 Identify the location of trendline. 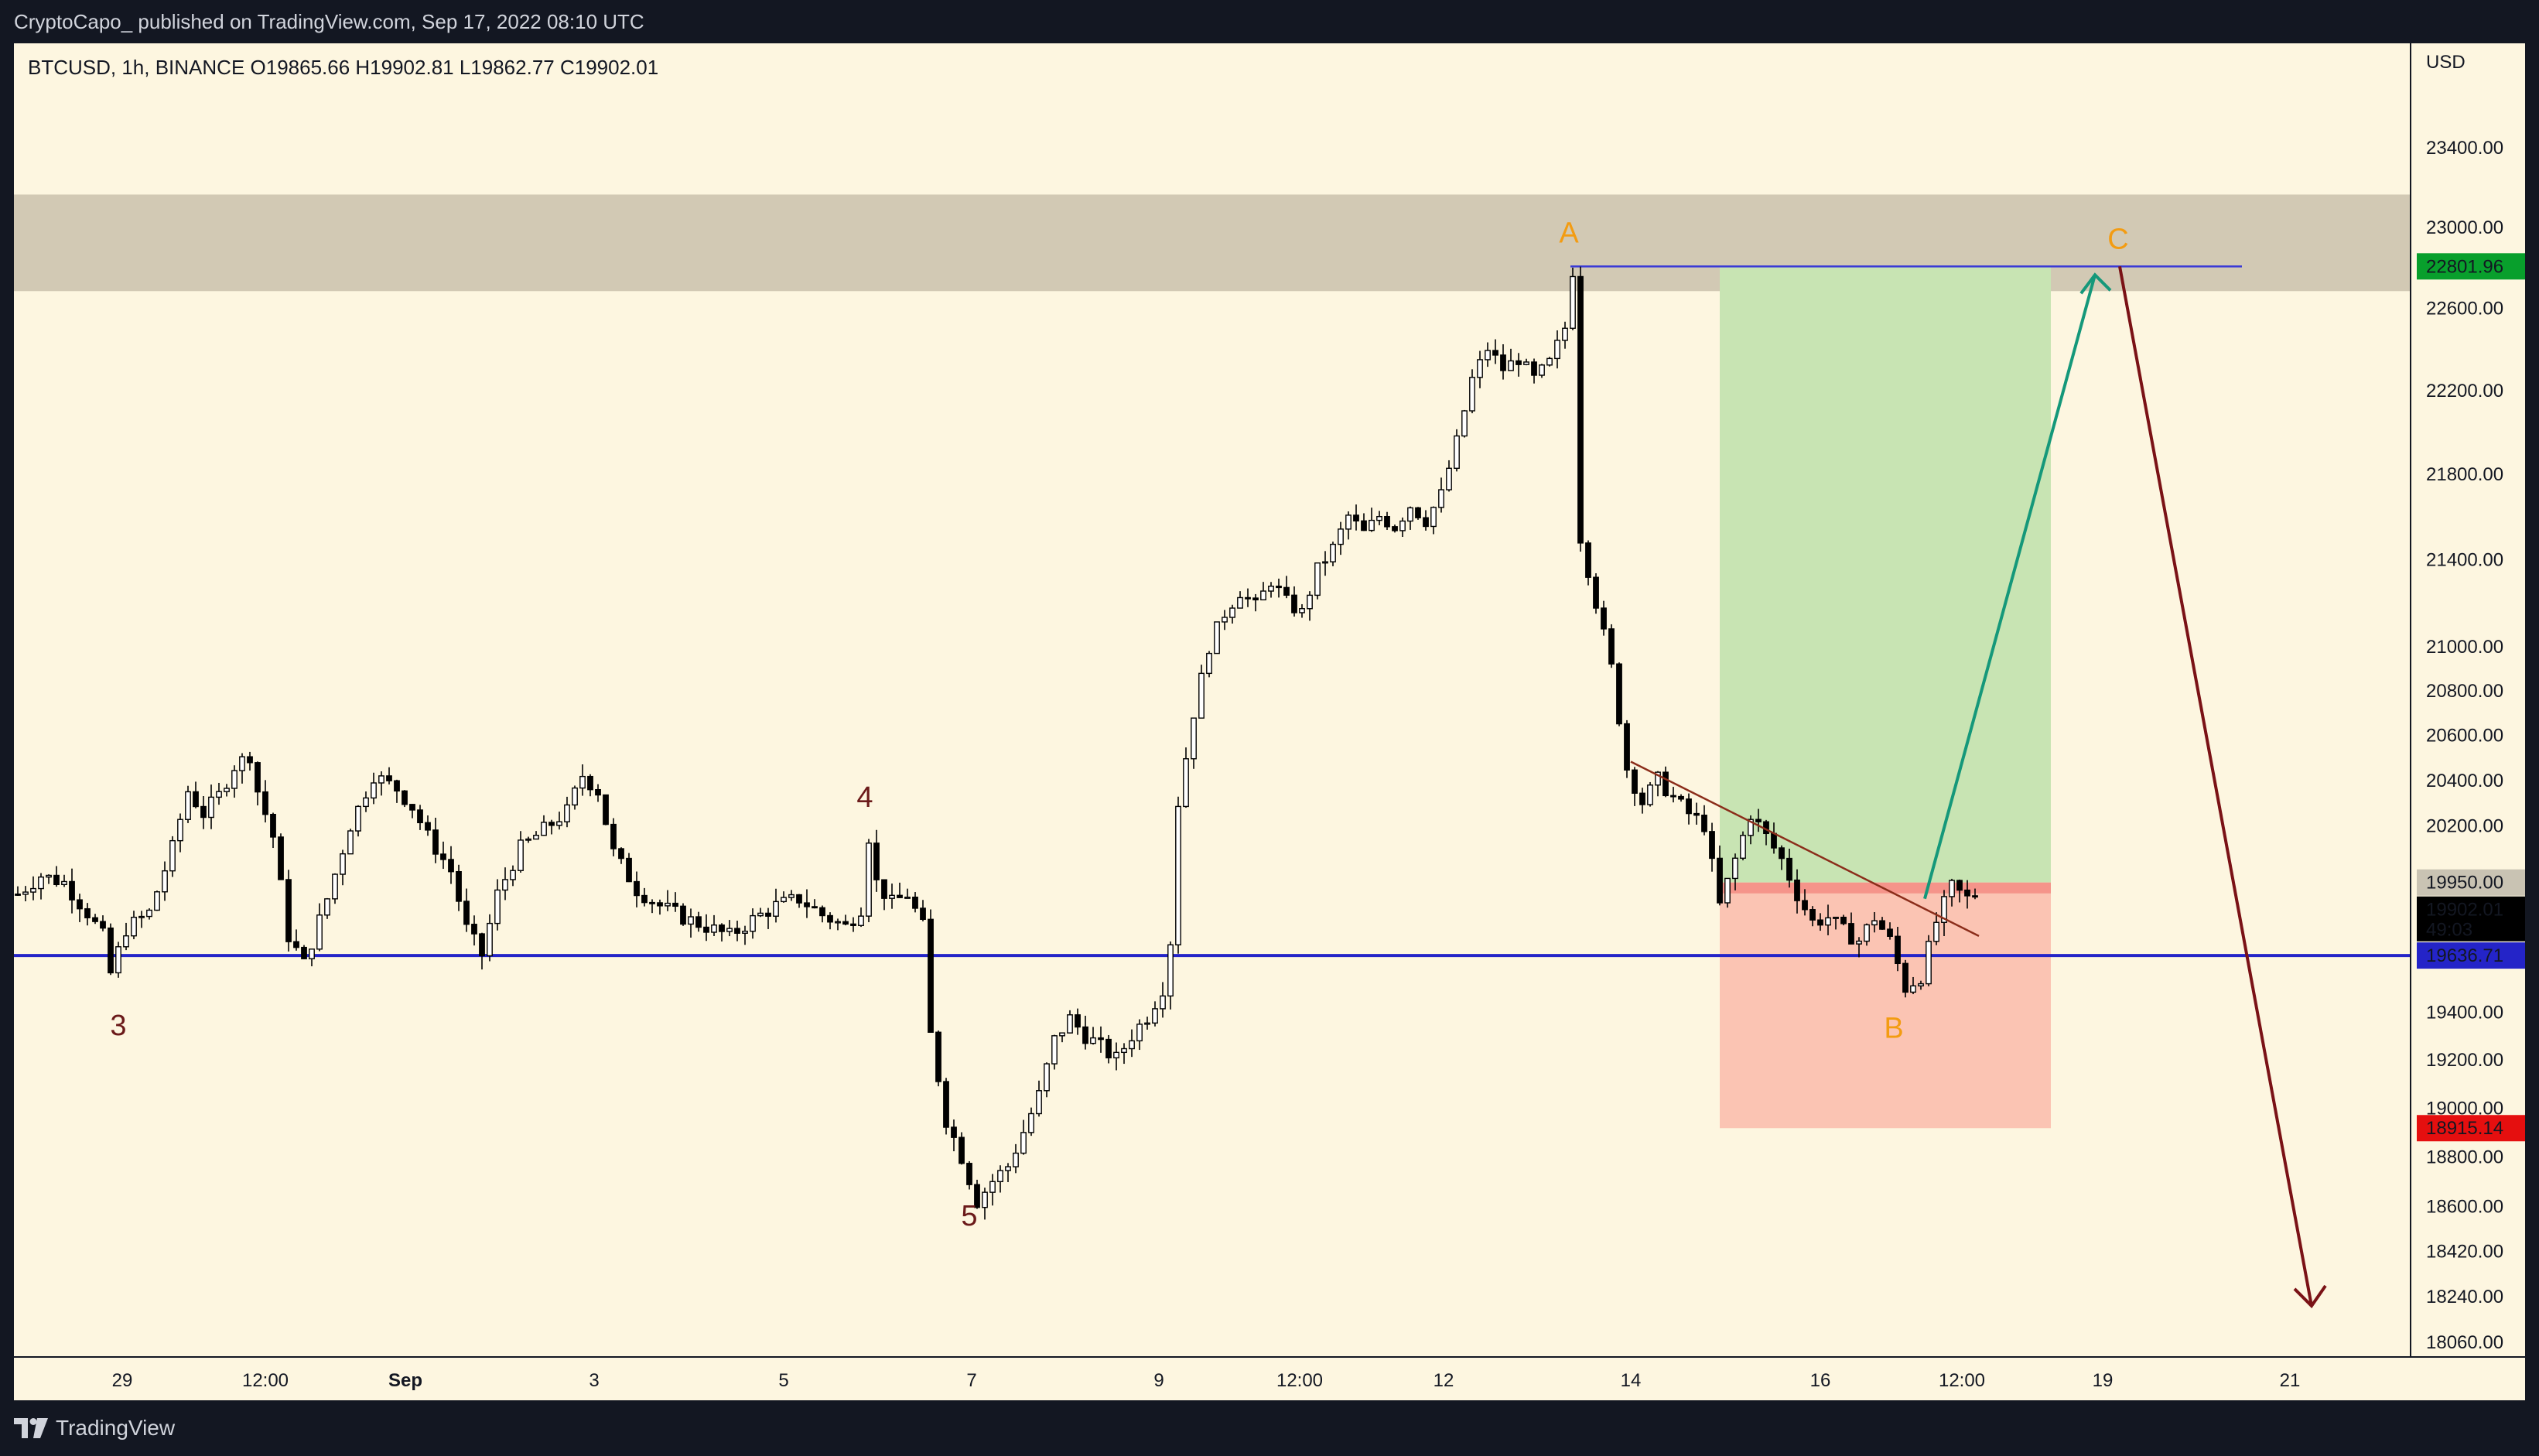
(1805, 849).